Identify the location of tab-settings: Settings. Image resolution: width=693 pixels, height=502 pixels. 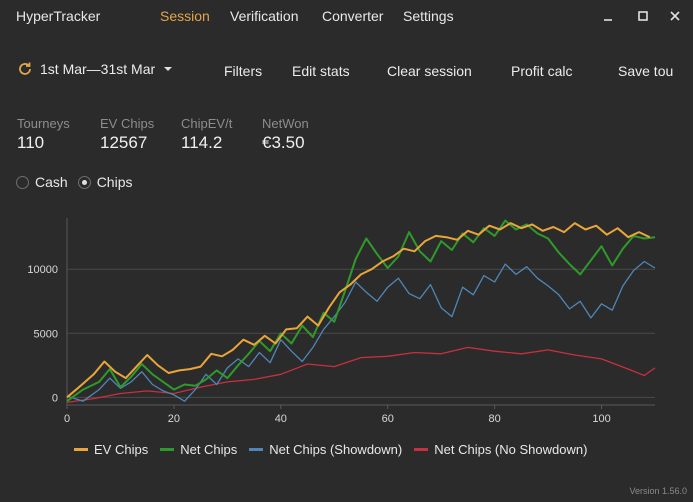
(428, 16).